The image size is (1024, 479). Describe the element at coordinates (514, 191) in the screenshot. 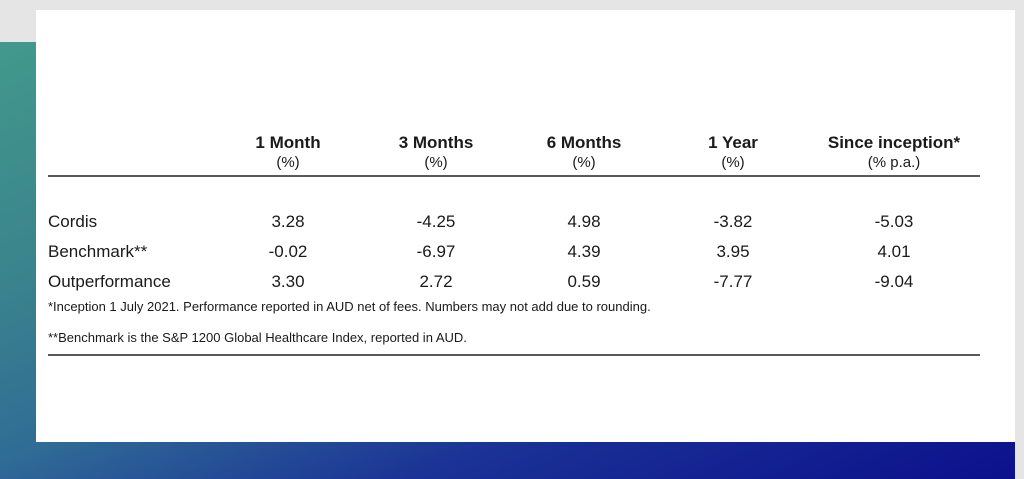

I see `spacer-row` at that location.